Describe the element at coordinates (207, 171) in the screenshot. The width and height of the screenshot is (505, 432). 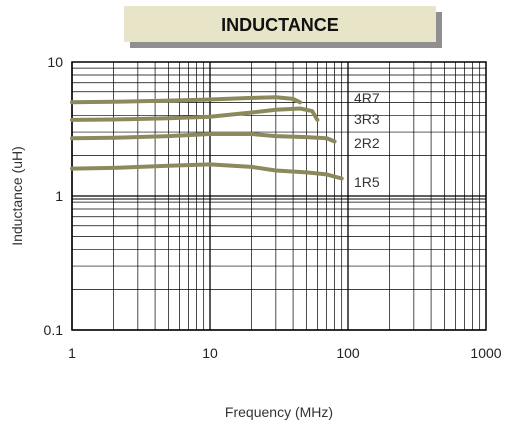
I see `series-line-1r5` at that location.